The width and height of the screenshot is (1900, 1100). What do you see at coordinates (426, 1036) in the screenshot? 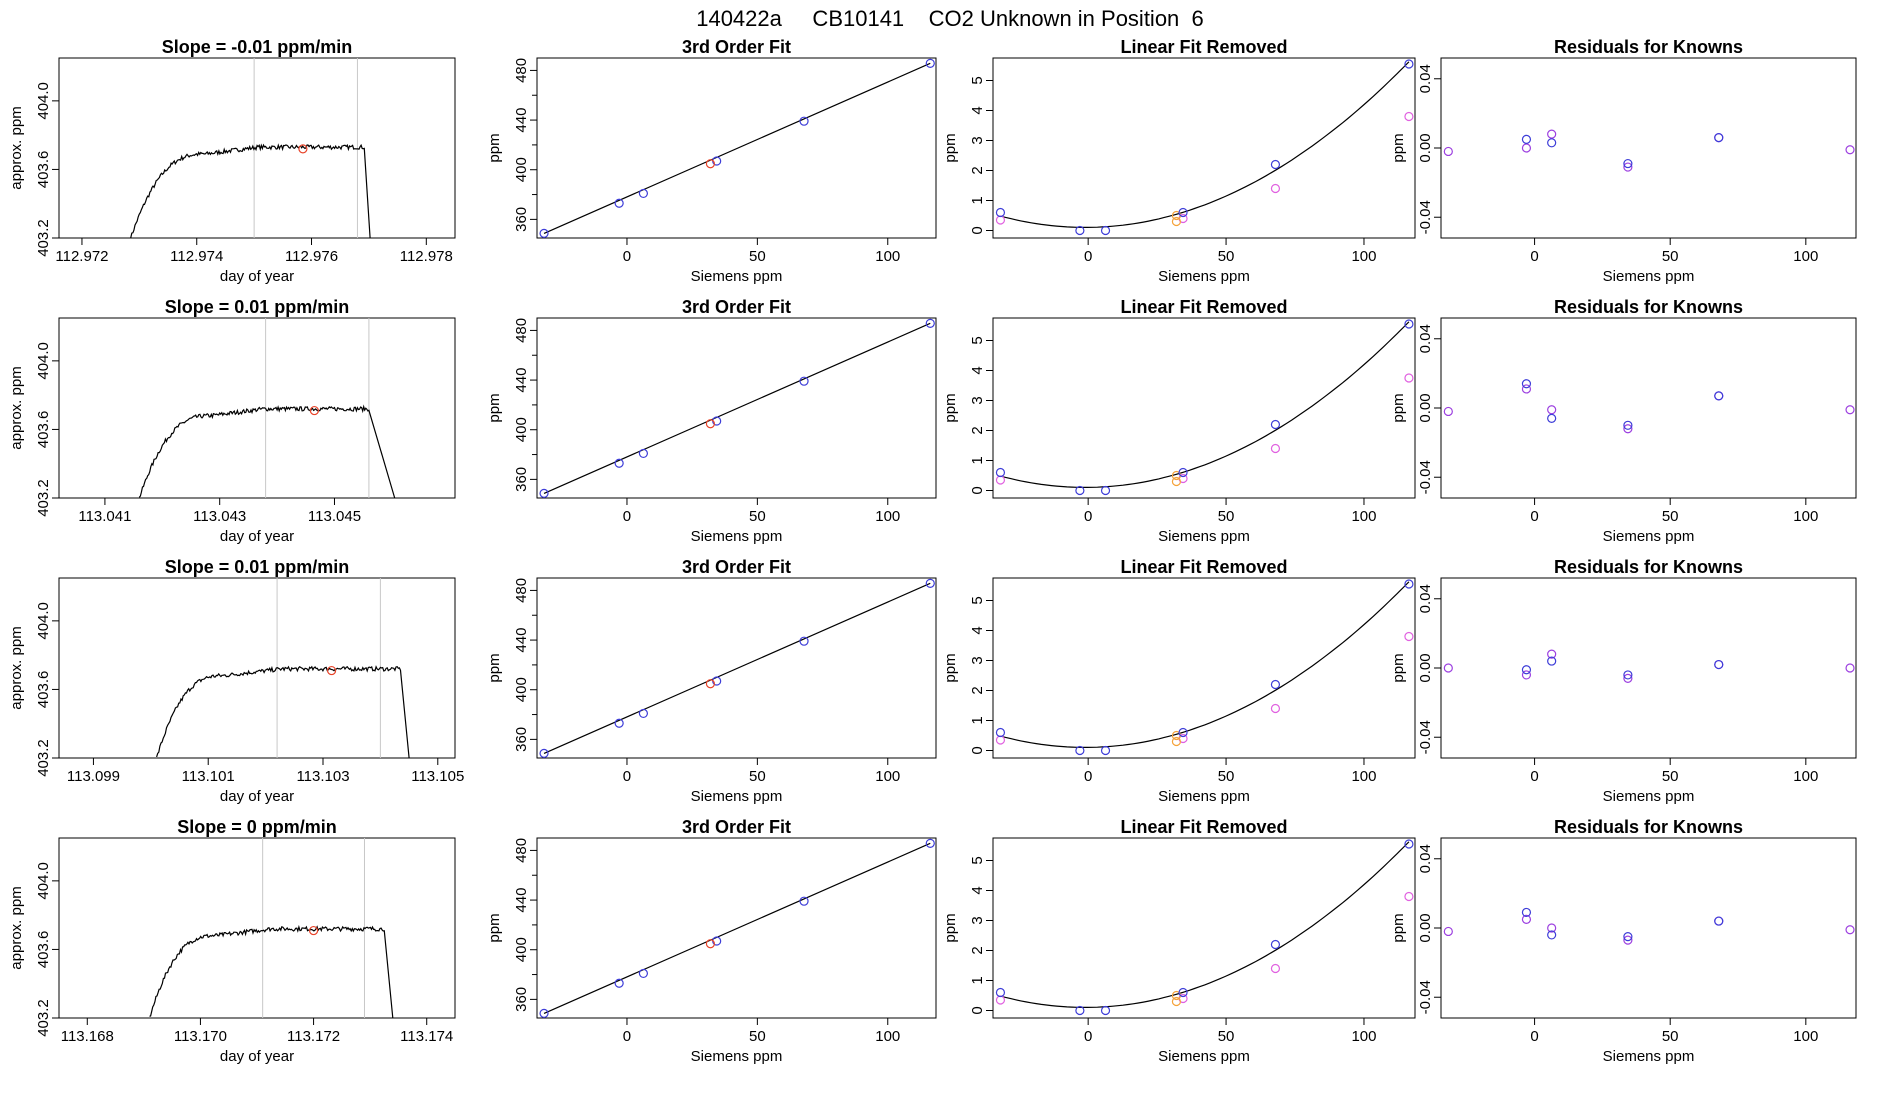
I see `timeseries-x-tick-label: 113.174` at bounding box center [426, 1036].